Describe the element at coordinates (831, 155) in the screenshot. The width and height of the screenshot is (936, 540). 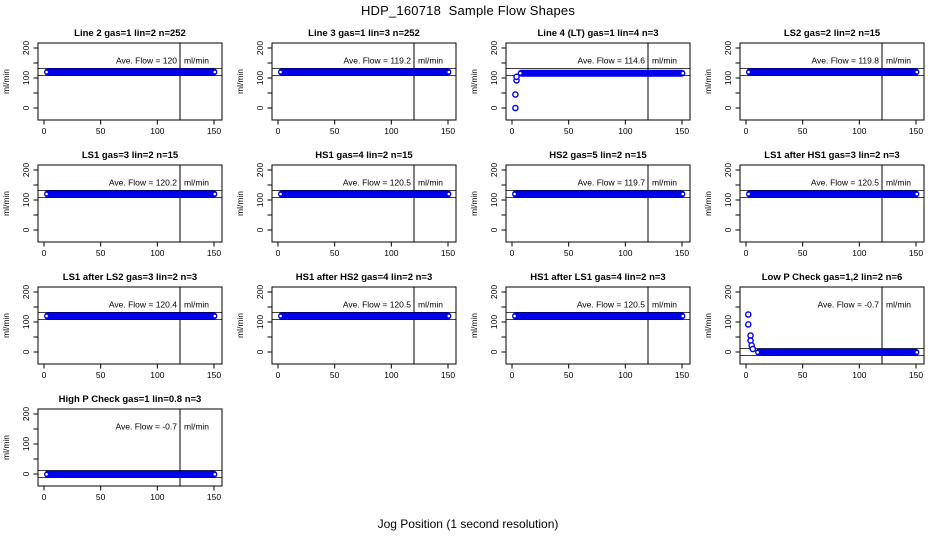
I see `panel-title: LS1 after HS1 gas=3 lin=2 n=3` at that location.